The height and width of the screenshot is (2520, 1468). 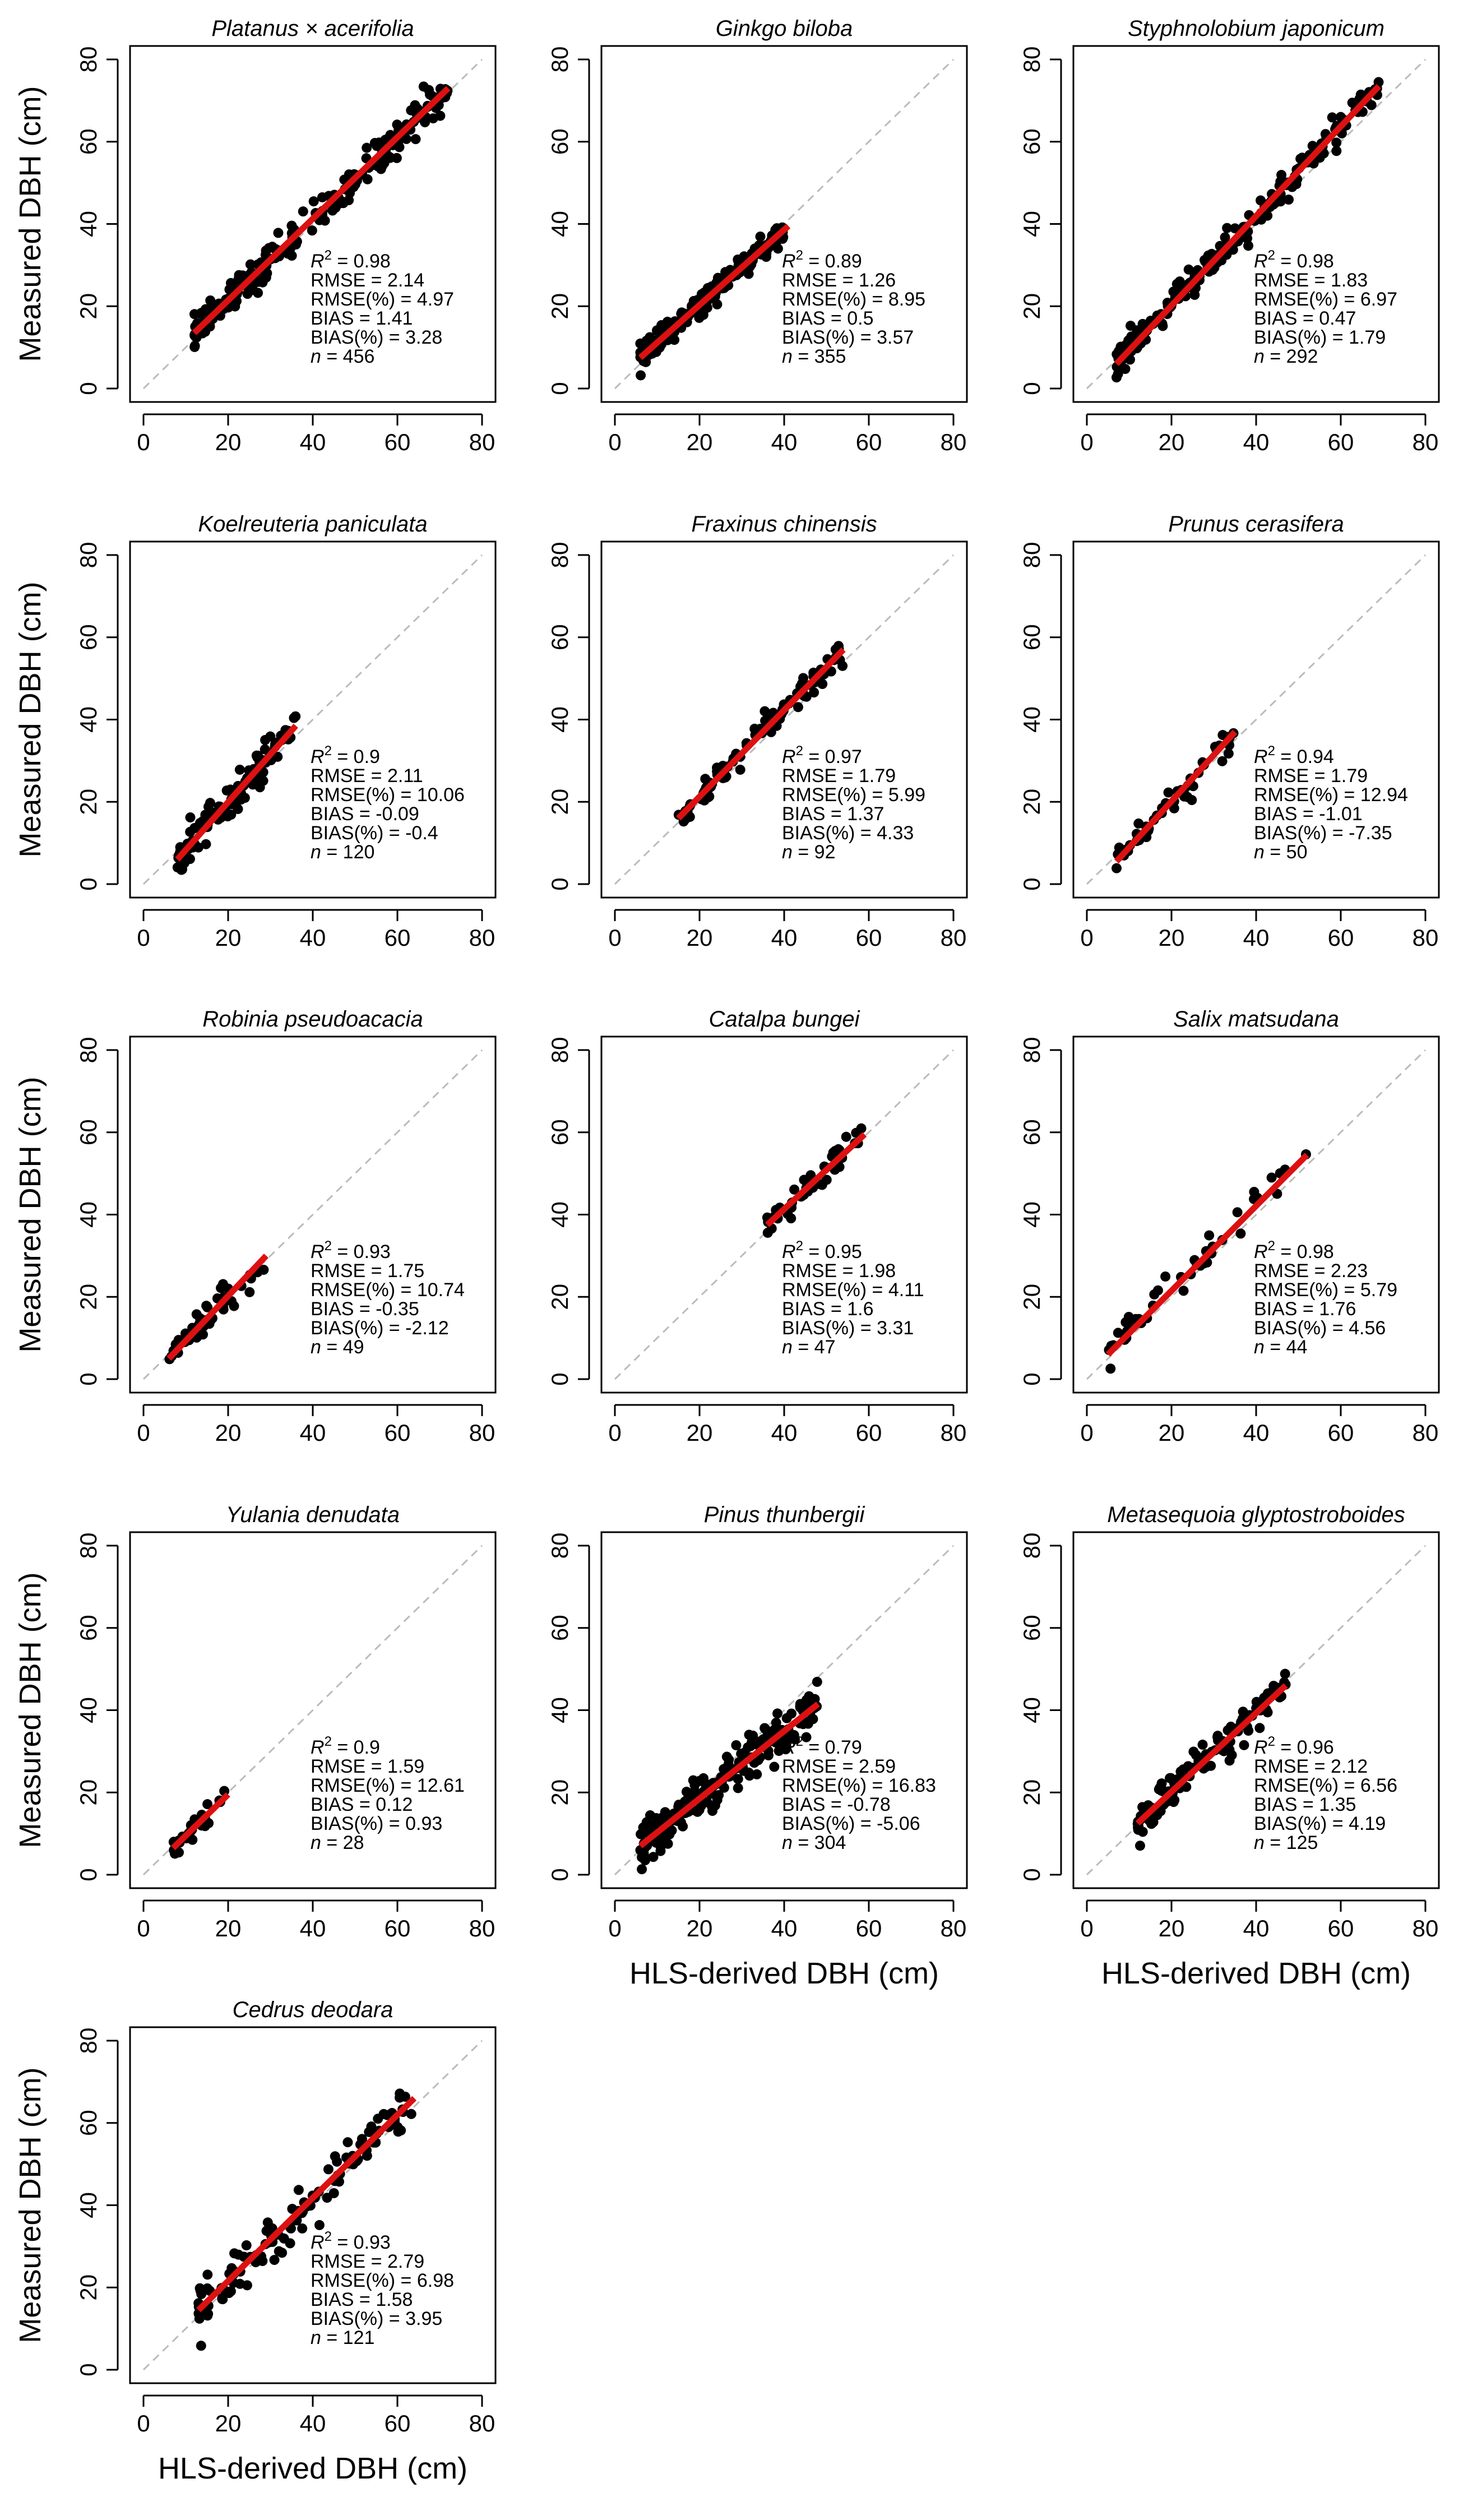 I want to click on stat-bias: BIAS = 0.12, so click(x=362, y=1805).